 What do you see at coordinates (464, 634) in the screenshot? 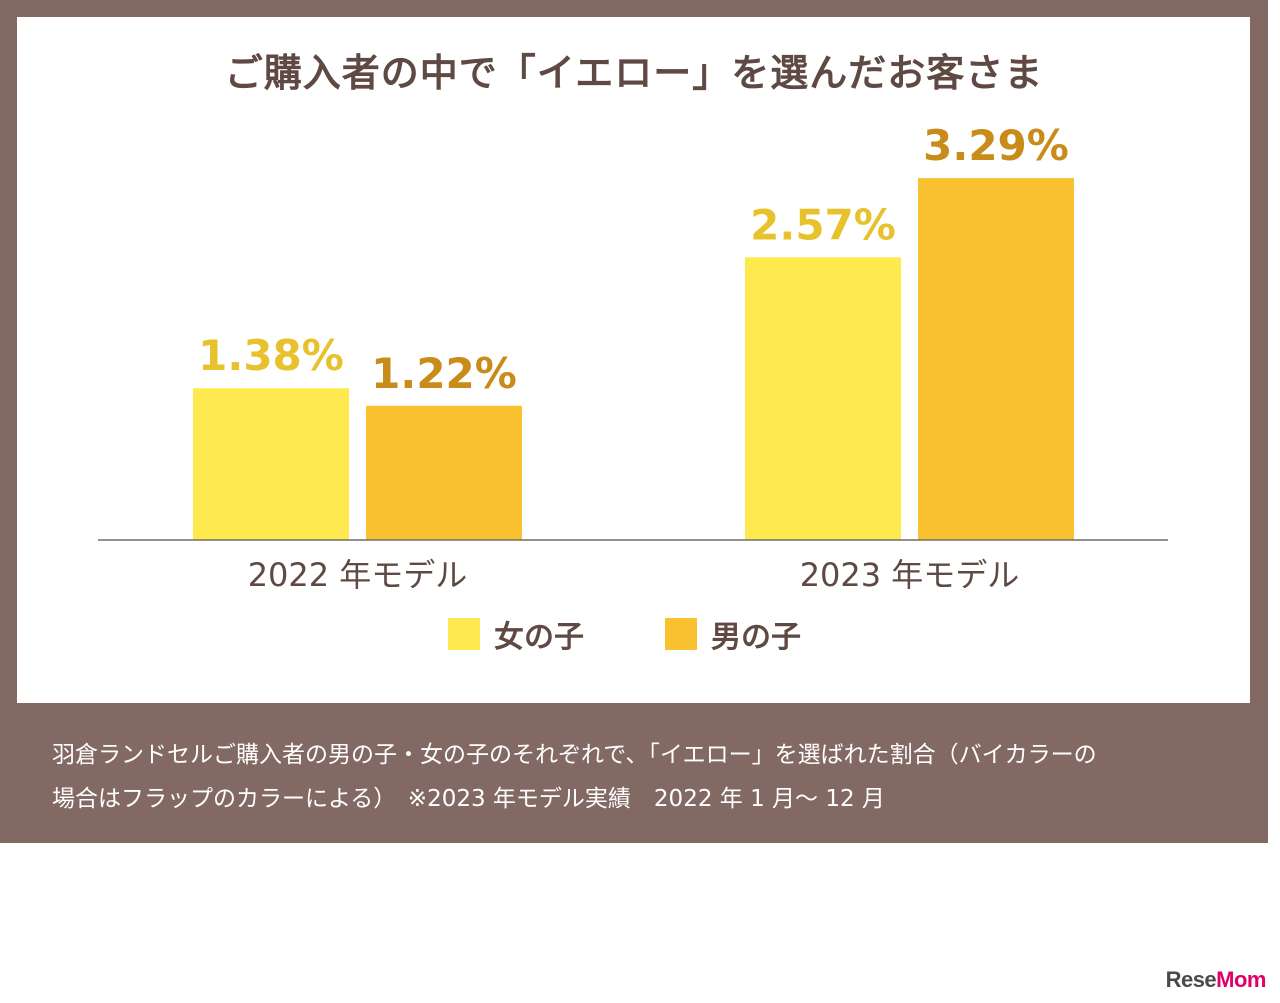
I see `legend-swatch-girl` at bounding box center [464, 634].